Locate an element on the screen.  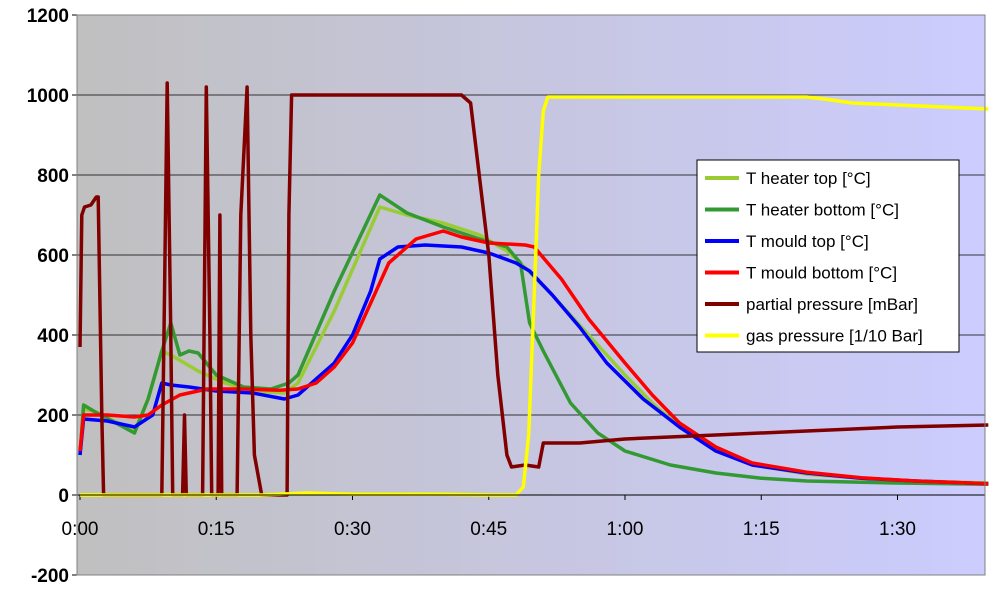
x-axis-ticks: 0:00 0:15 0:30 0:45 1:00 1:15 1:30 is located at coordinates (489, 517).